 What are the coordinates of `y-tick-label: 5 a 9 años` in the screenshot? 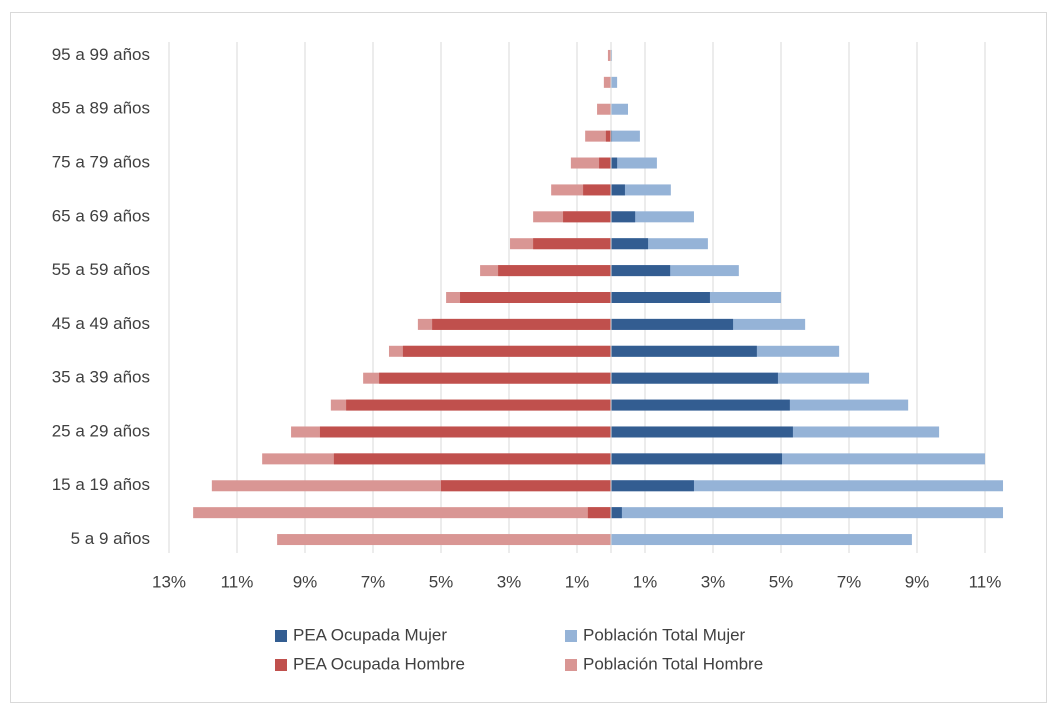 It's located at (110, 538).